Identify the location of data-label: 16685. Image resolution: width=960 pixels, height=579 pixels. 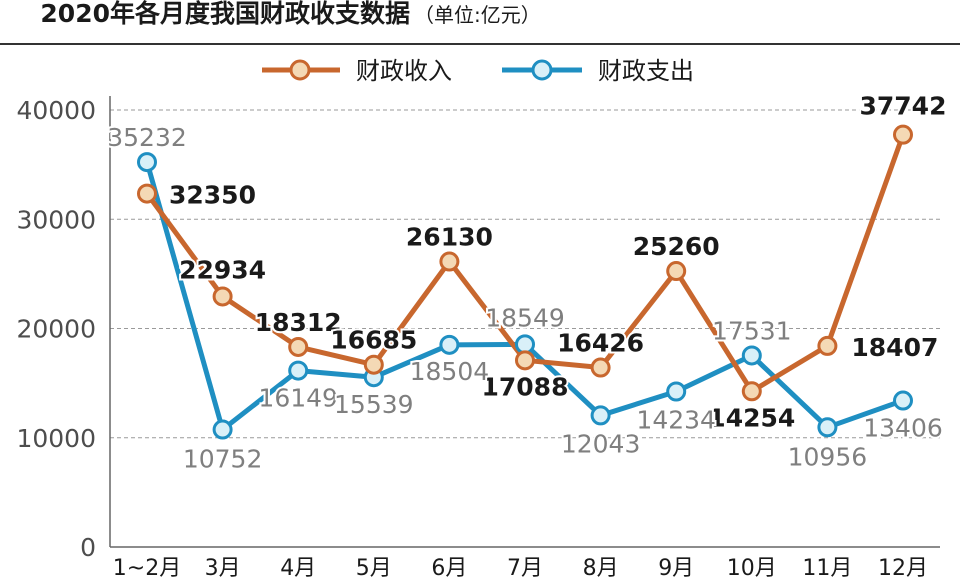
(373, 340).